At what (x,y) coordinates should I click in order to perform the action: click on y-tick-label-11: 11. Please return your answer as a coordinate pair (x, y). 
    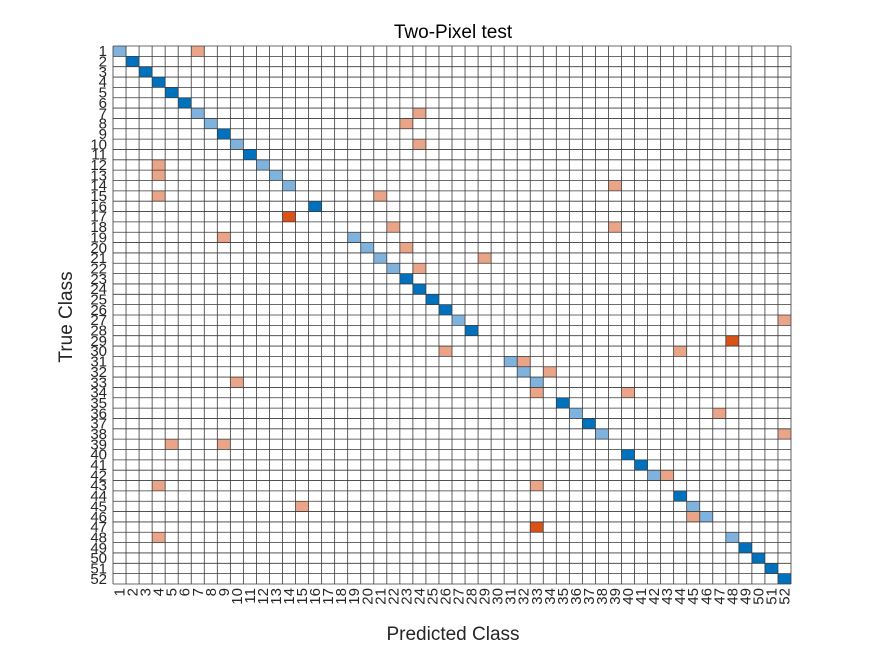
    Looking at the image, I should click on (99, 155).